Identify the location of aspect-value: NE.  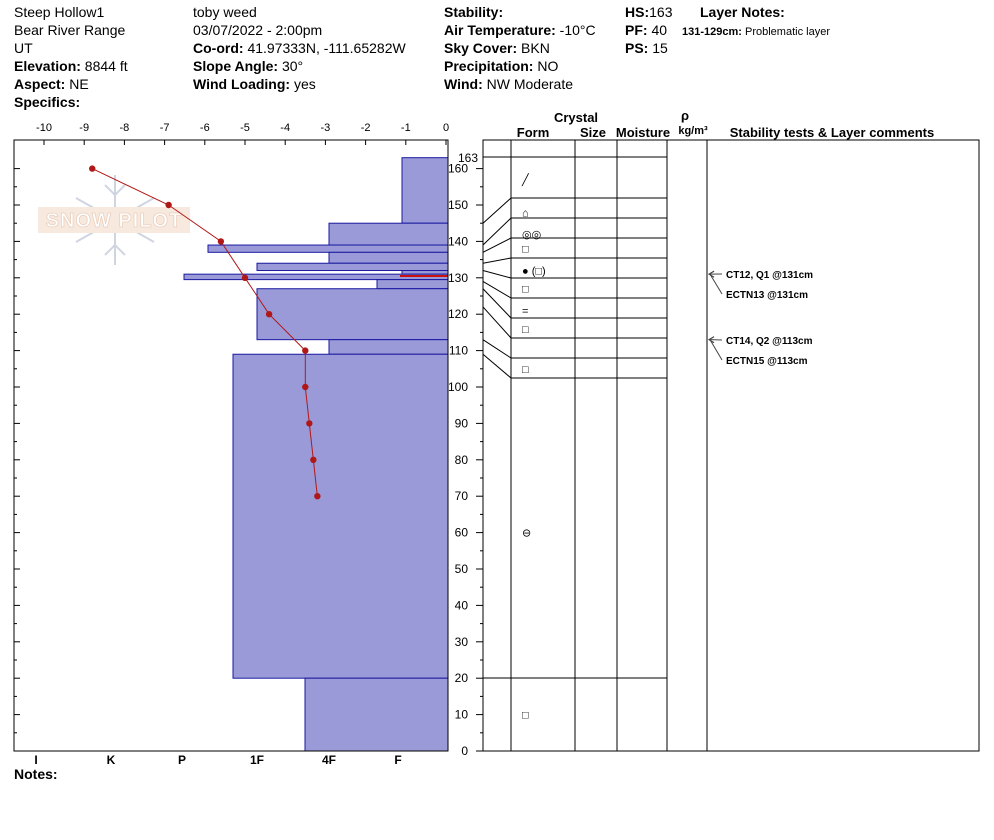
(79, 84).